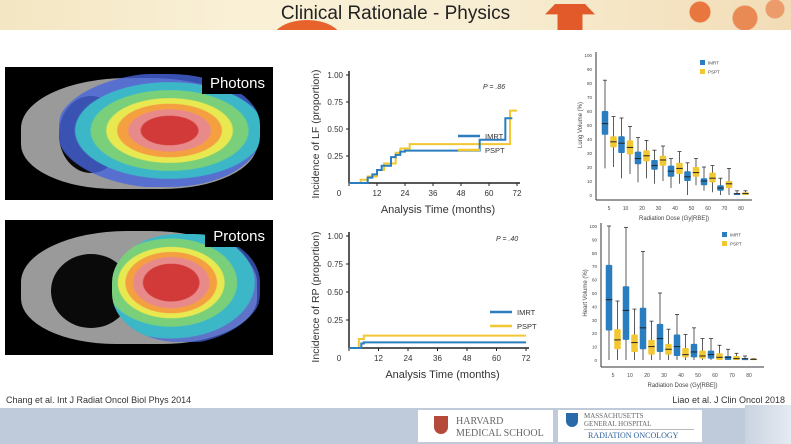 This screenshot has width=791, height=444. I want to click on x-tick-label: 70, so click(725, 209).